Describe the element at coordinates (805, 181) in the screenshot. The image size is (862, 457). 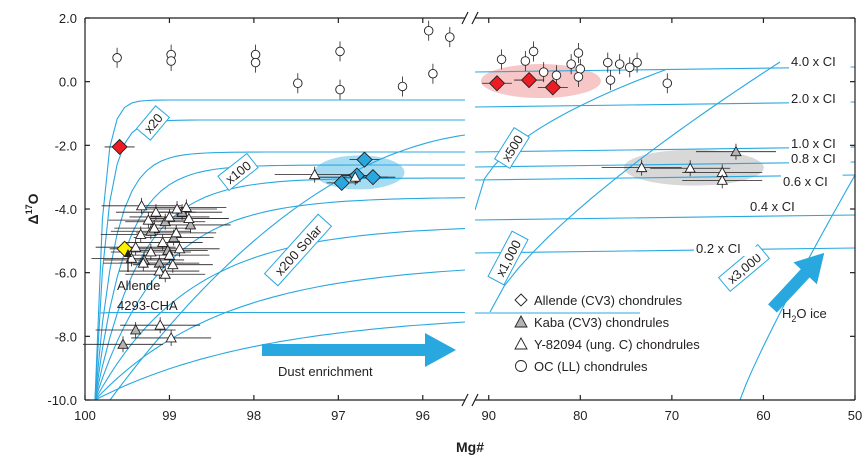
I see `enrichment-label-5: 0.6 x CI` at that location.